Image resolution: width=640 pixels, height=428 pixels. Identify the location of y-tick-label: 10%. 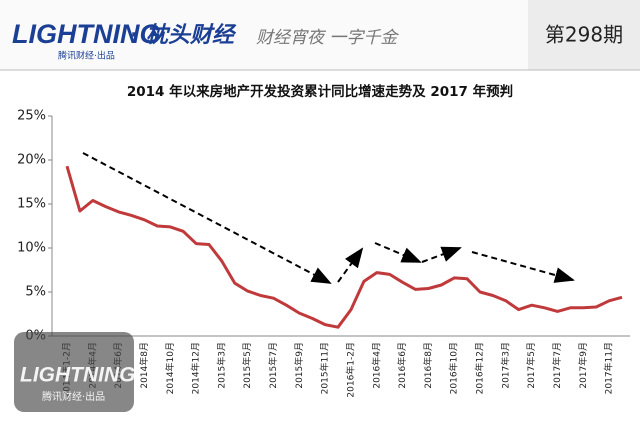
(31, 248).